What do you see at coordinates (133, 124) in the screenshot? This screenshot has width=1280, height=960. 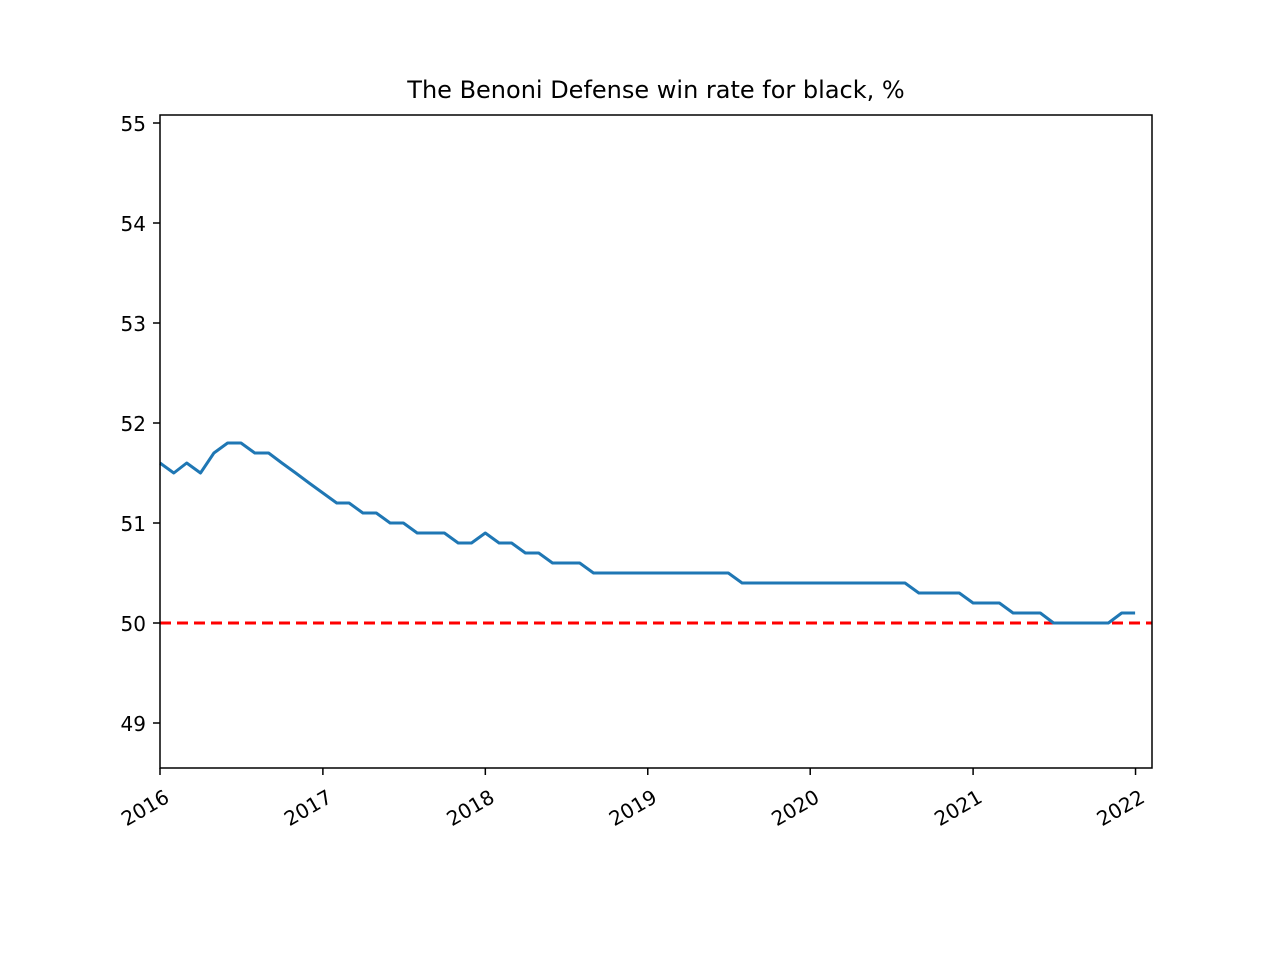 I see `y-tick-label: 55` at bounding box center [133, 124].